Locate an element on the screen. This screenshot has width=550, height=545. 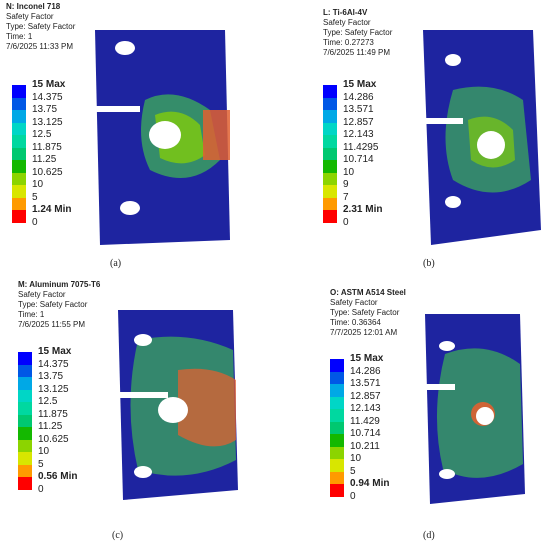
result-date: 7/6/2025 11:33 PM is located at coordinates (40, 46).